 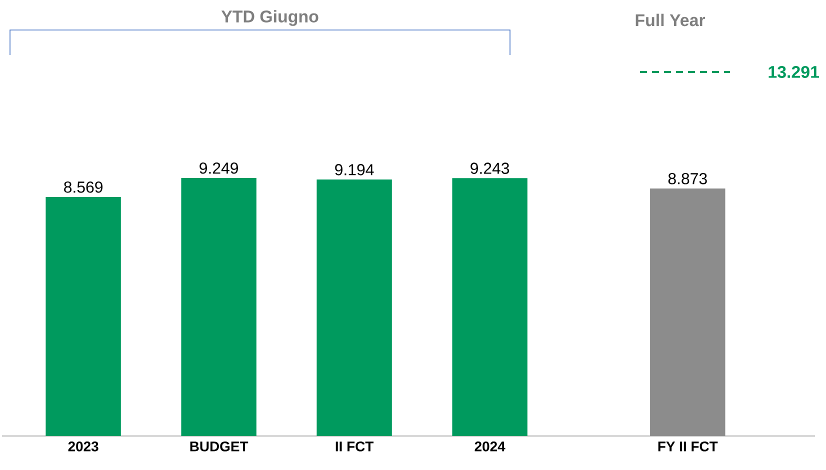 What do you see at coordinates (794, 72) in the screenshot?
I see `text: 13.291` at bounding box center [794, 72].